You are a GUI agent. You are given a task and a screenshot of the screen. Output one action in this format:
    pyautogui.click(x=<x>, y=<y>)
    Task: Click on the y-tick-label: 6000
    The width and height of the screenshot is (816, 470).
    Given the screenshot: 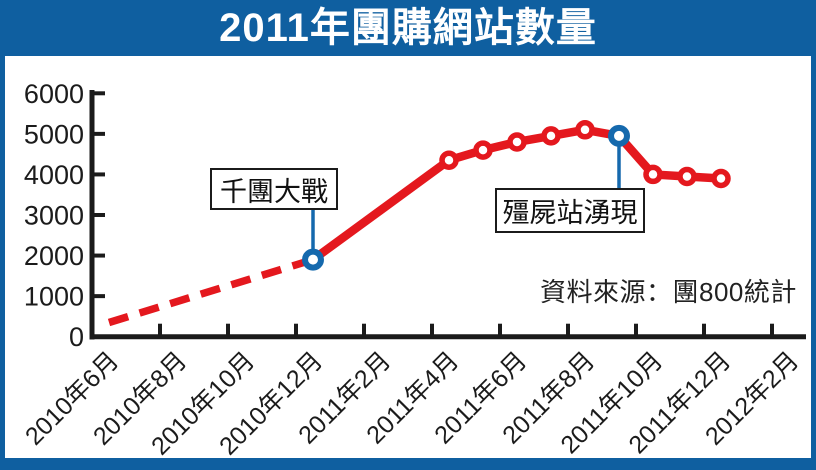 What is the action you would take?
    pyautogui.click(x=54, y=94)
    